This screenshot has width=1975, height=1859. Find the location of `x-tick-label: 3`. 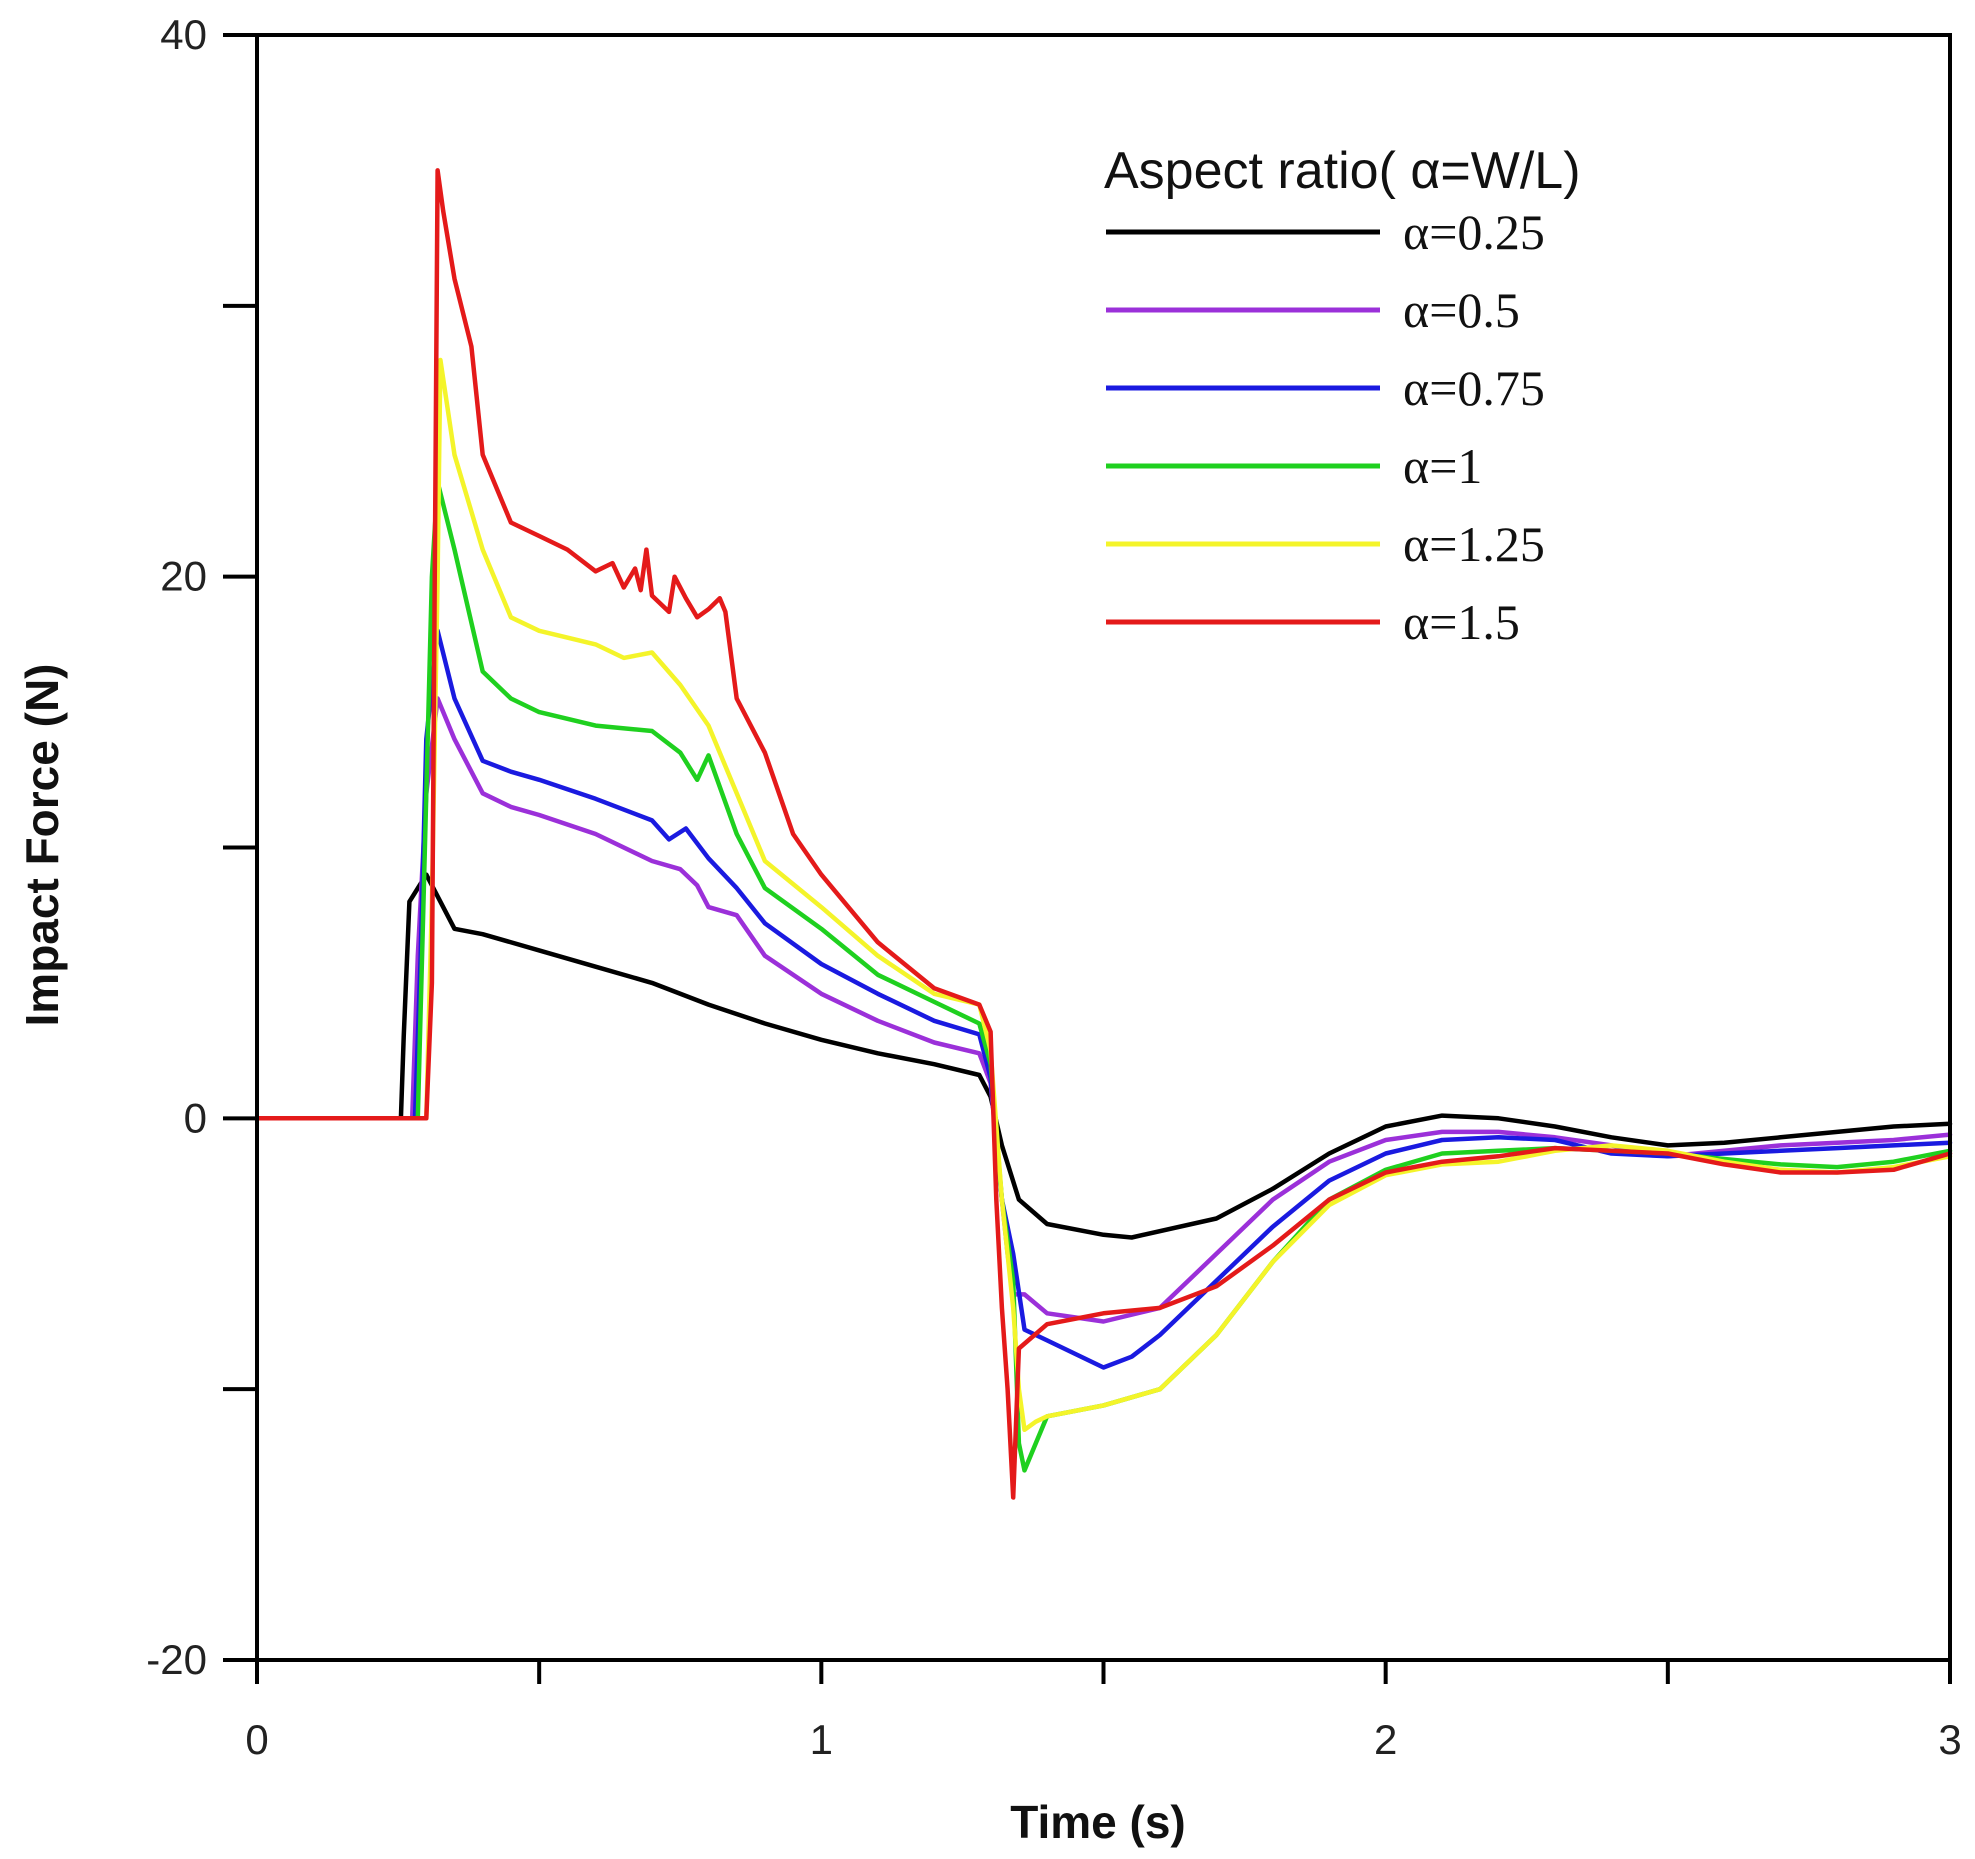

x-tick-label: 3 is located at coordinates (1949, 1739).